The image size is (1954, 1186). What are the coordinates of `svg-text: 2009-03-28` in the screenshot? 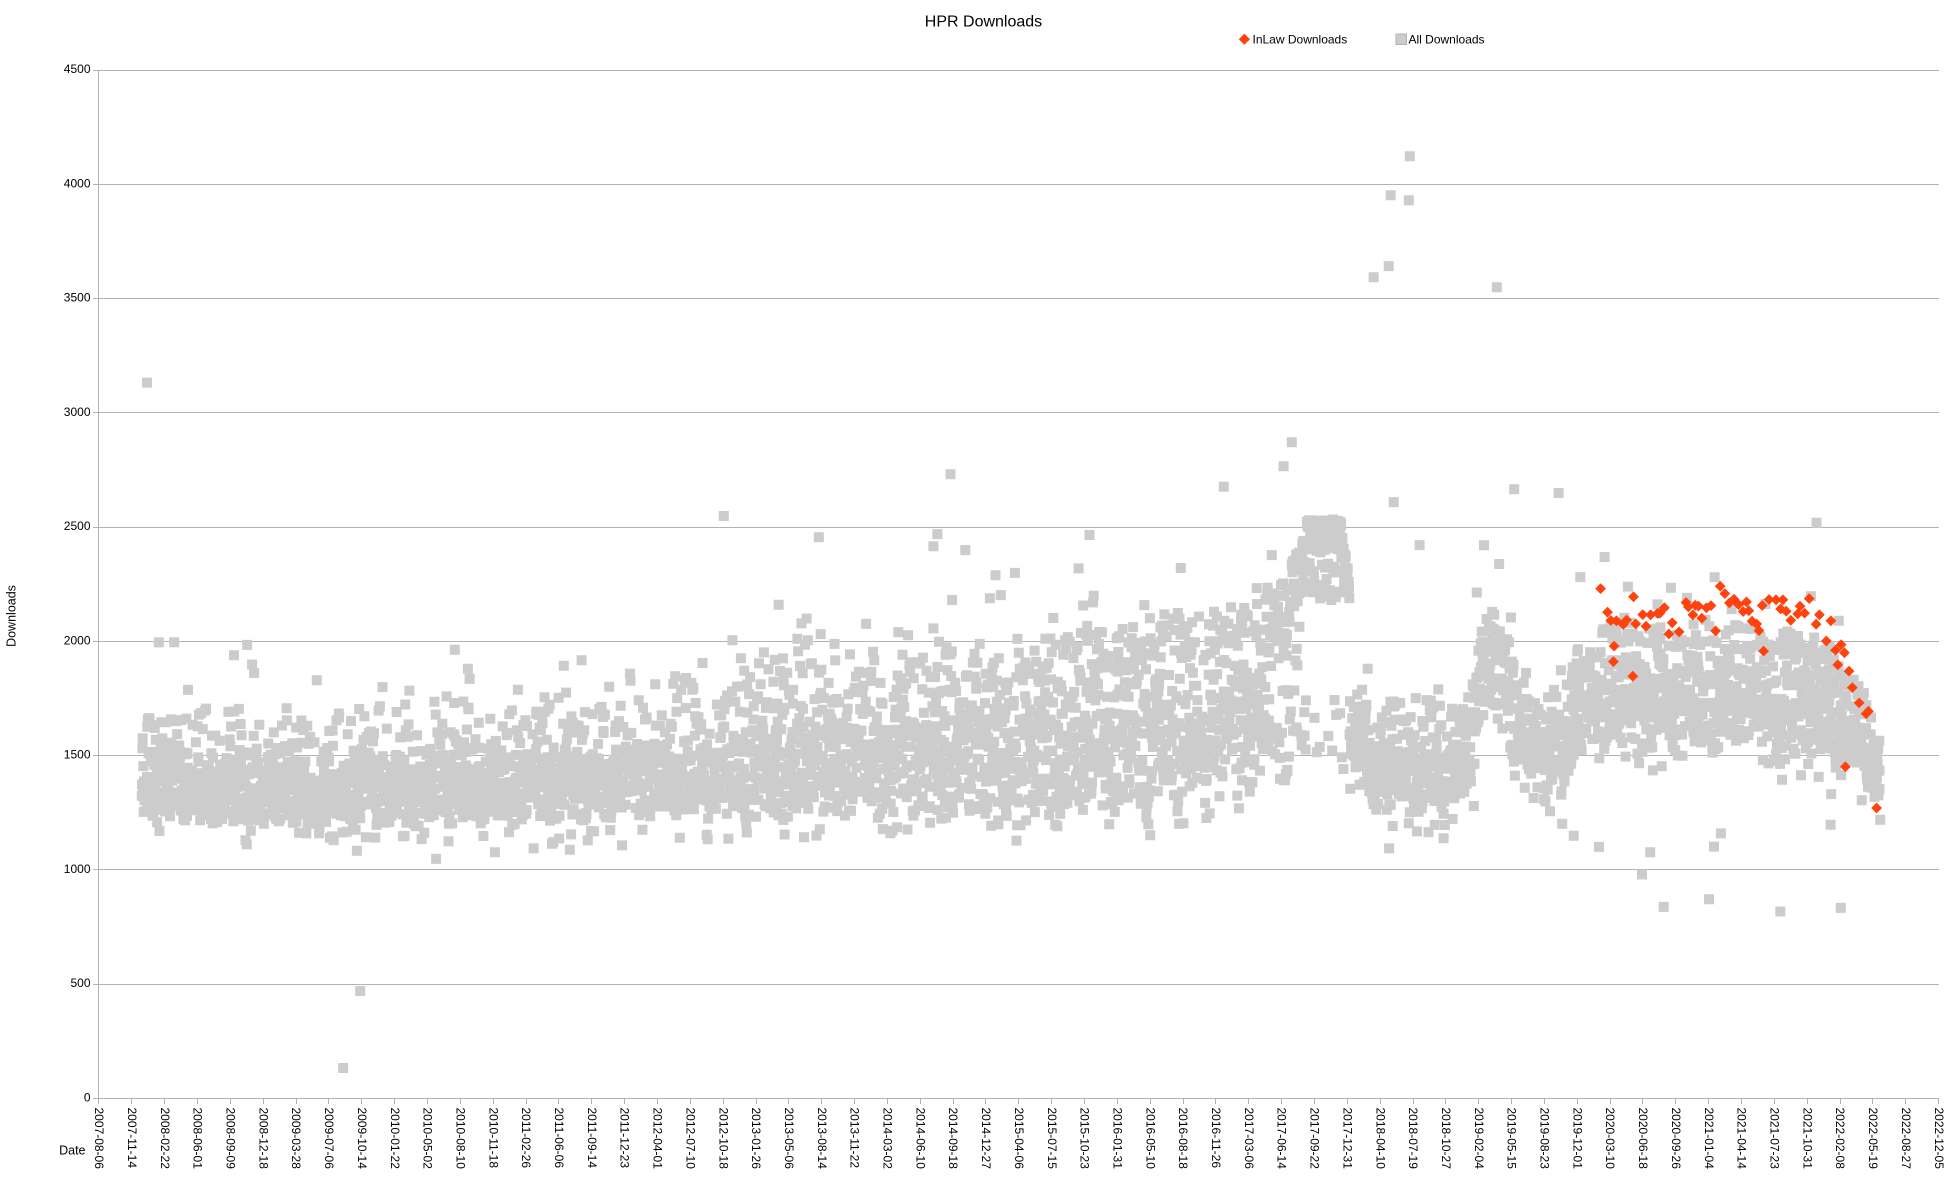 It's located at (296, 1139).